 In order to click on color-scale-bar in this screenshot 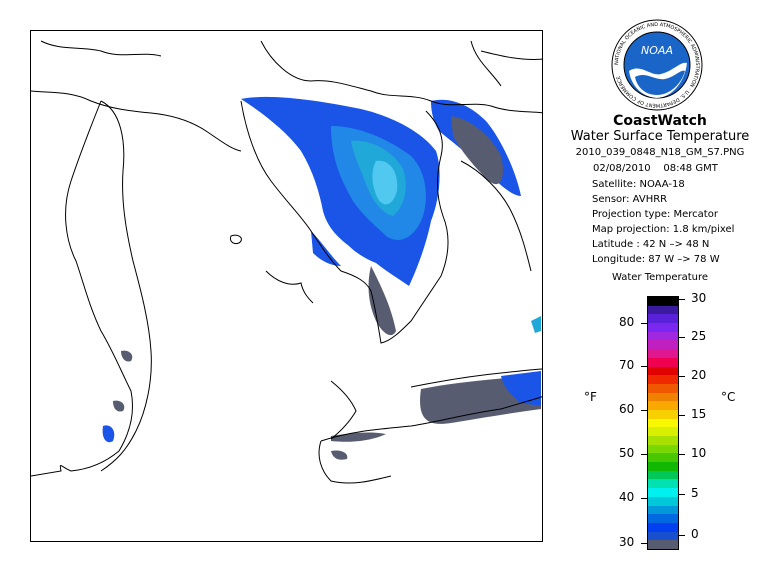, I will do `click(663, 423)`.